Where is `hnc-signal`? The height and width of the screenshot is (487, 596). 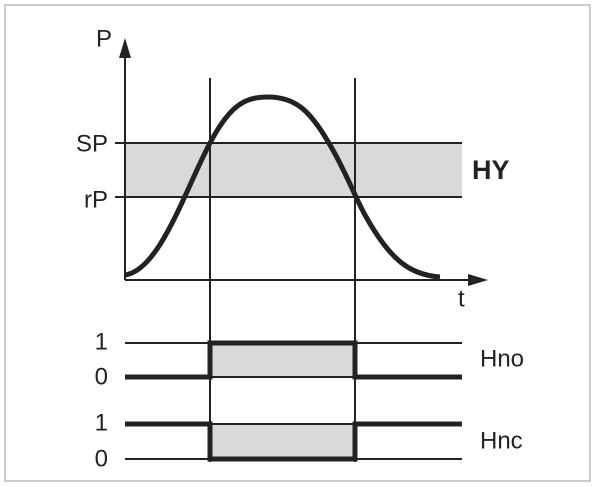
hnc-signal is located at coordinates (293, 441).